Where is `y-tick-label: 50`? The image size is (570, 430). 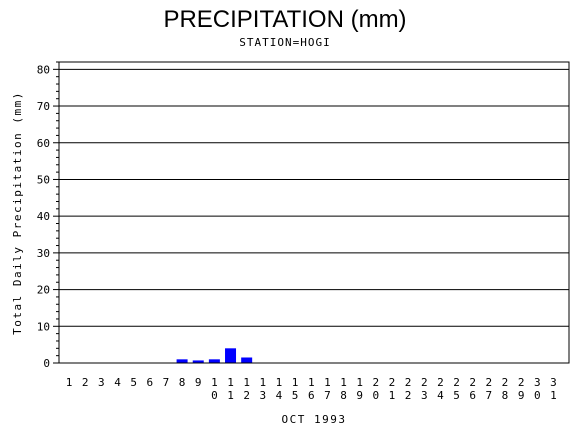 y-tick-label: 50 is located at coordinates (43, 179).